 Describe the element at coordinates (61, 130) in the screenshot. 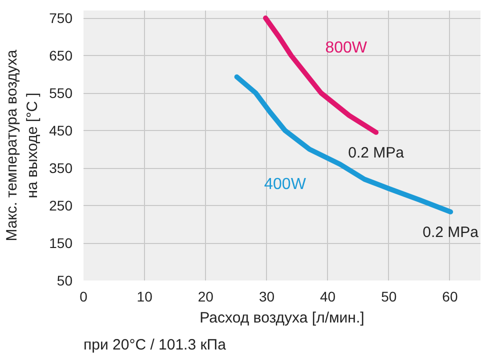

I see `y-tick-label: 450` at that location.